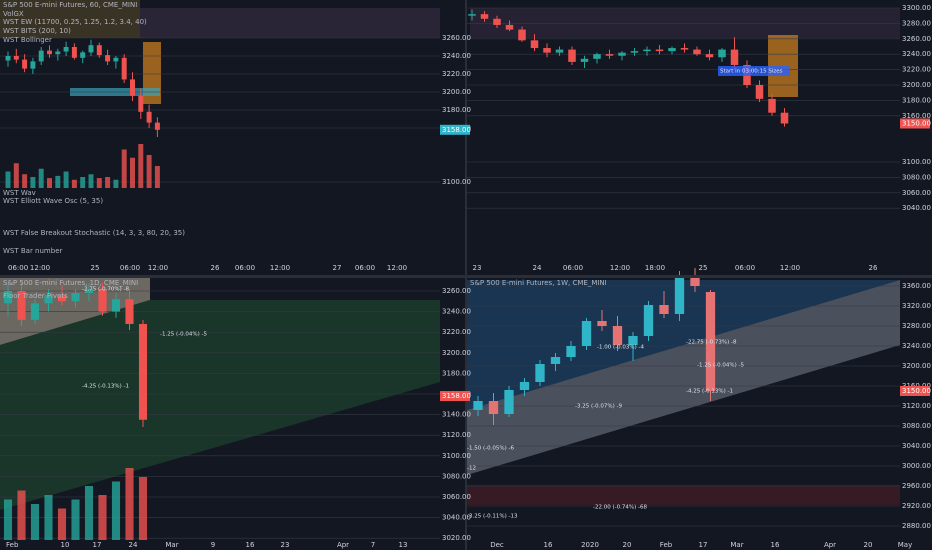 This screenshot has height=550, width=932. I want to click on time-label: Apr, so click(343, 545).